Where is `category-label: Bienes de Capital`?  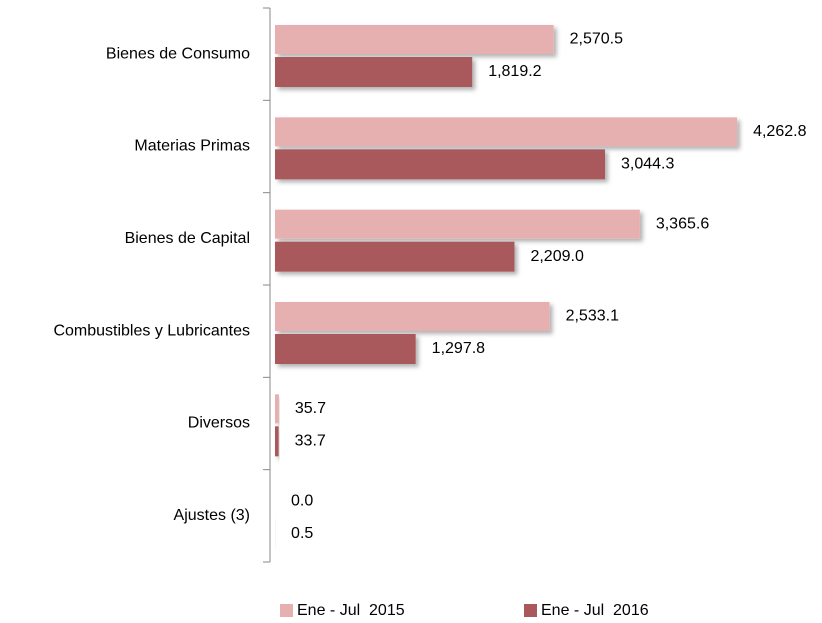
category-label: Bienes de Capital is located at coordinates (187, 238).